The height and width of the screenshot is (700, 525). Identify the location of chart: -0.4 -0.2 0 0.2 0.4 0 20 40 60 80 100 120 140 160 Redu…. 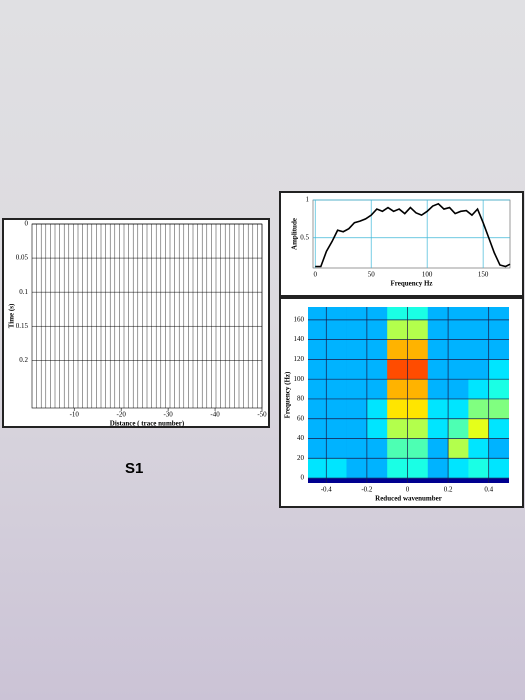
(396, 405).